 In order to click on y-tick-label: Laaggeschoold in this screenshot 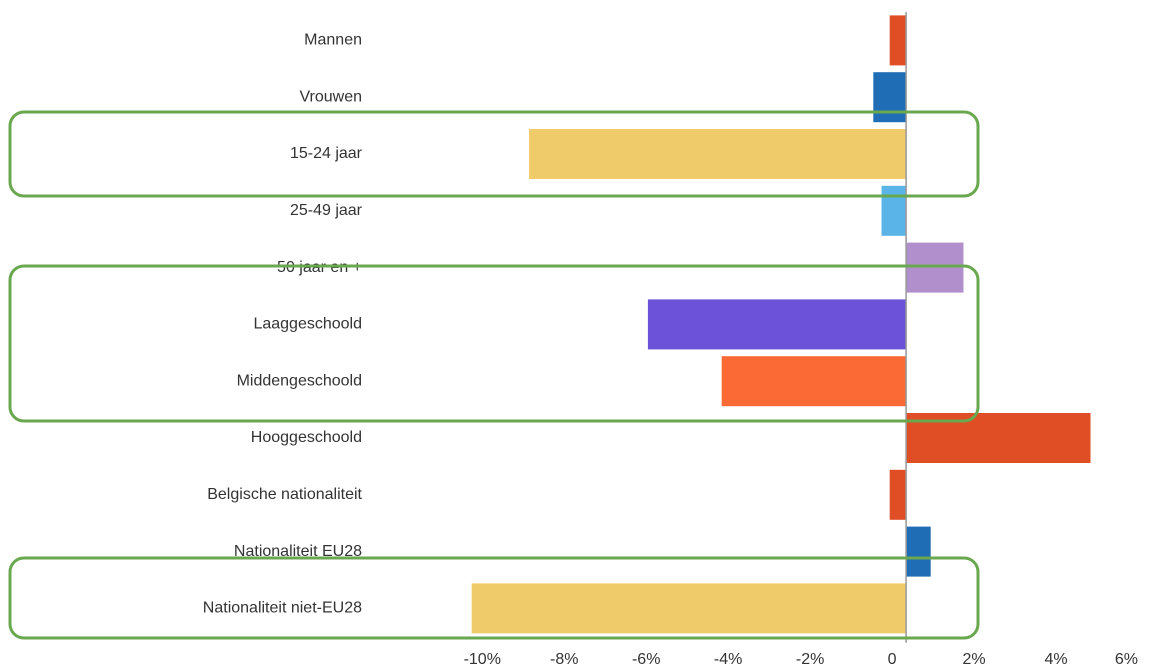, I will do `click(307, 324)`.